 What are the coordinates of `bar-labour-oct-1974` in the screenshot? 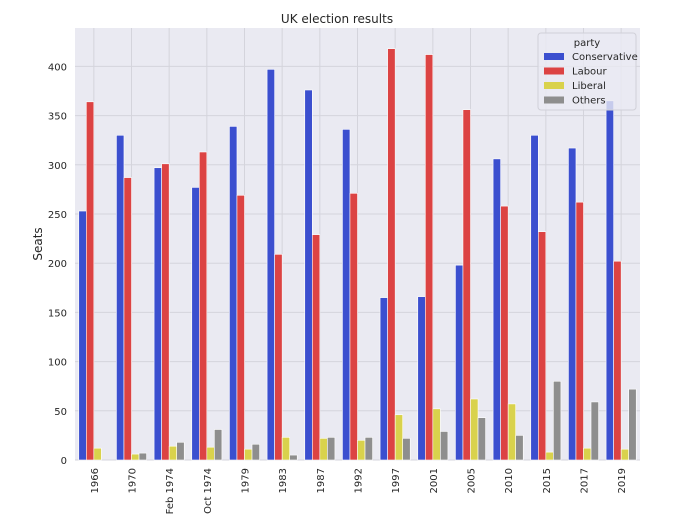 It's located at (203, 306).